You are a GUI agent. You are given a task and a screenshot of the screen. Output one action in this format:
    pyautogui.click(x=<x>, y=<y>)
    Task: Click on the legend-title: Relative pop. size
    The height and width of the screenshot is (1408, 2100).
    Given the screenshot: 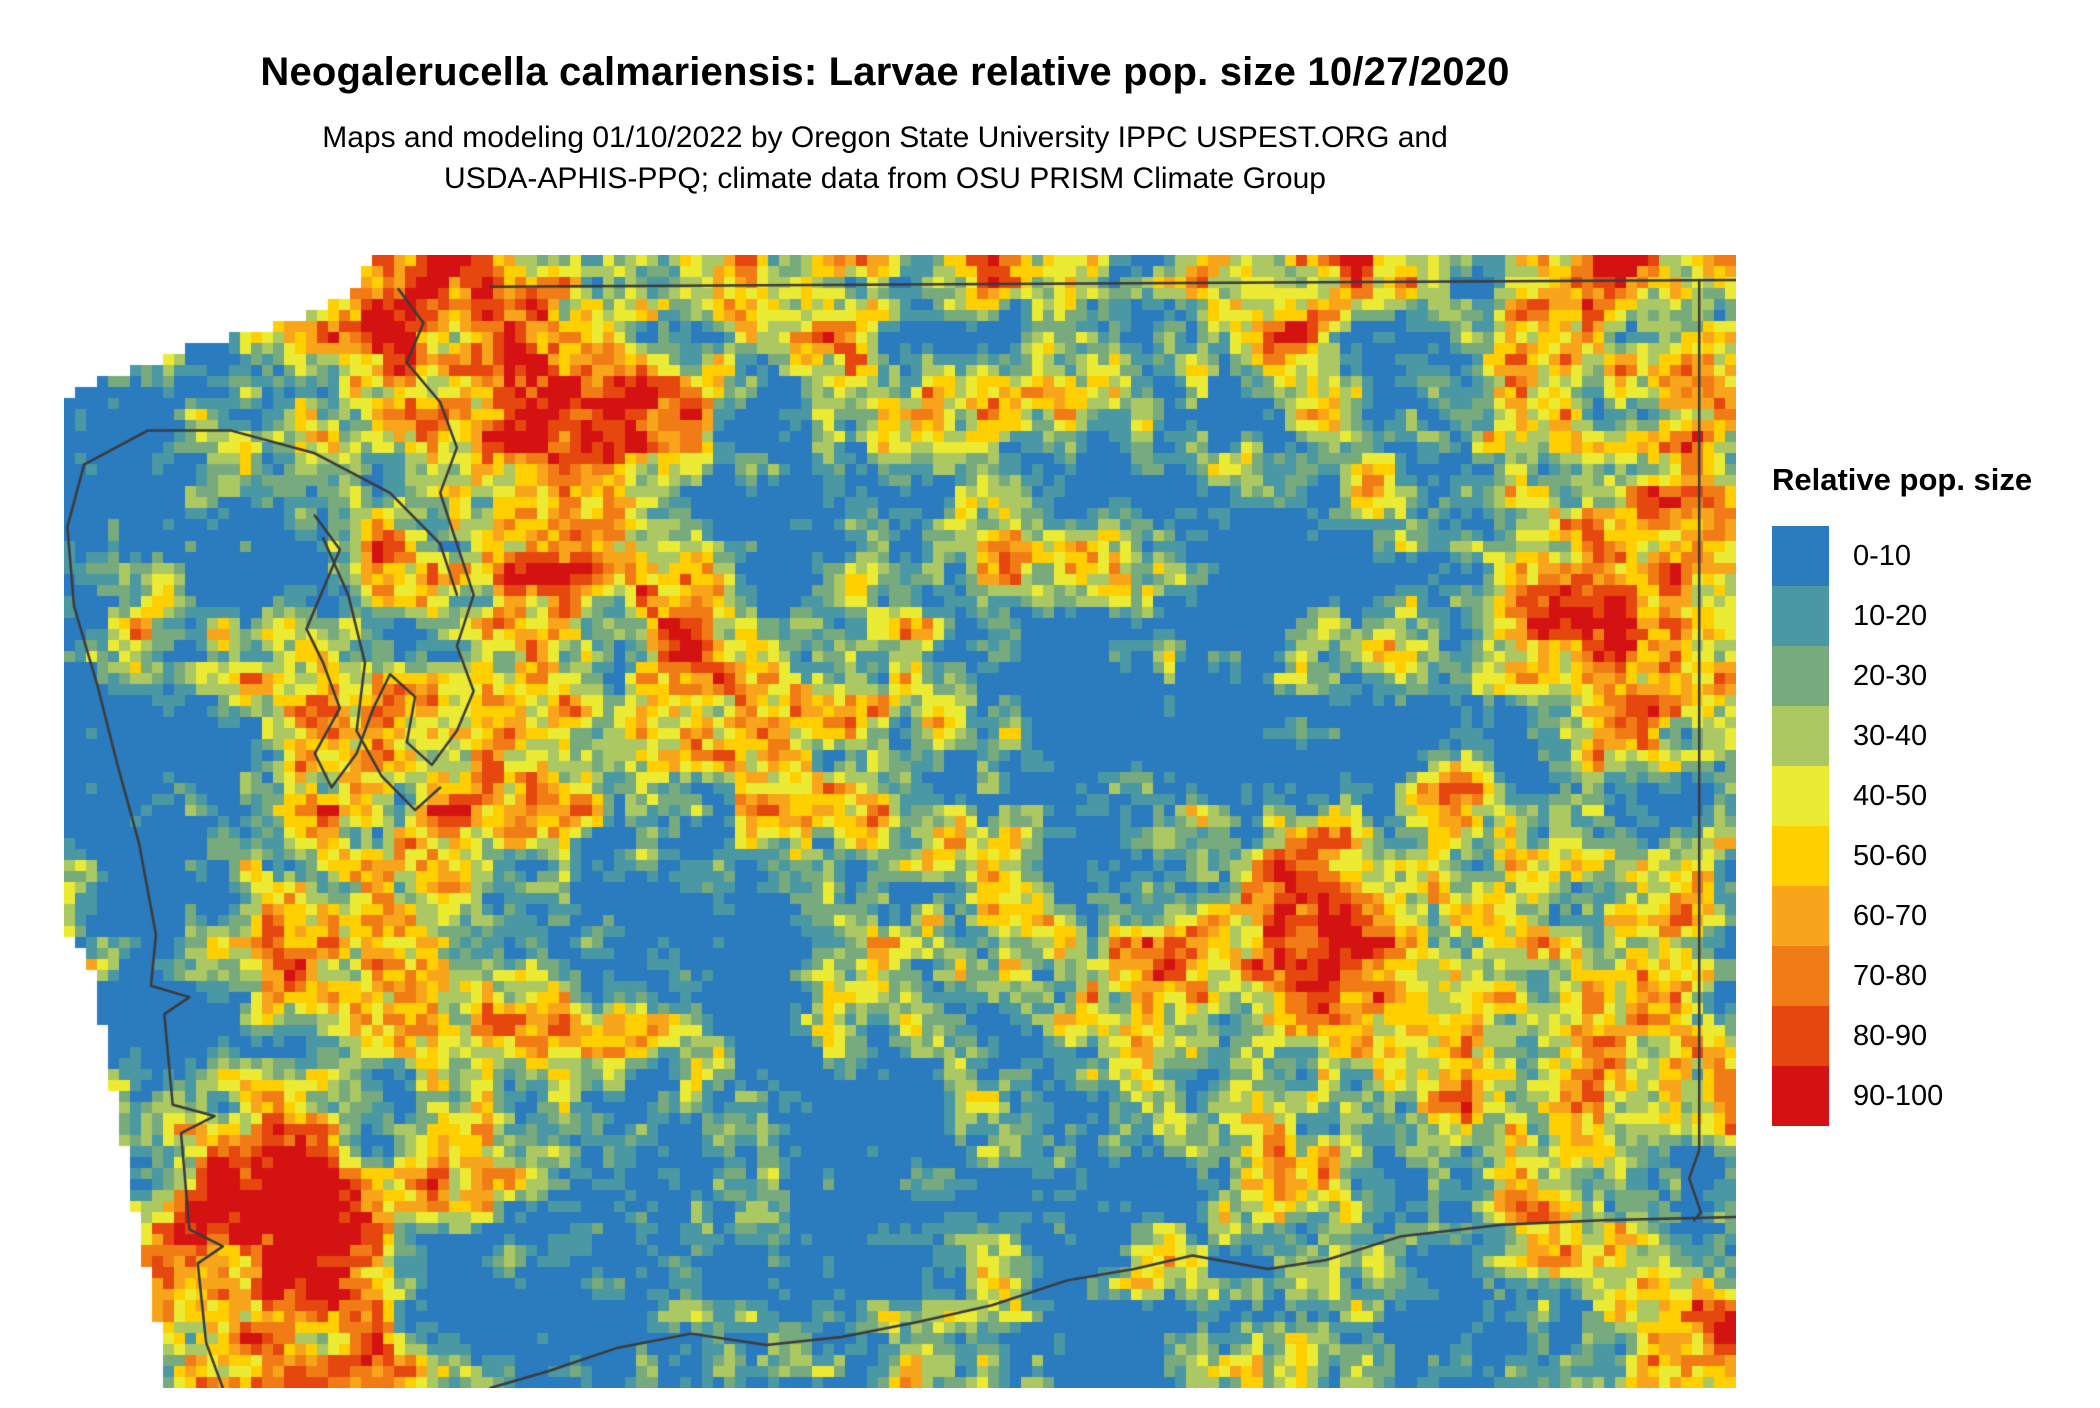 What is the action you would take?
    pyautogui.click(x=1902, y=479)
    